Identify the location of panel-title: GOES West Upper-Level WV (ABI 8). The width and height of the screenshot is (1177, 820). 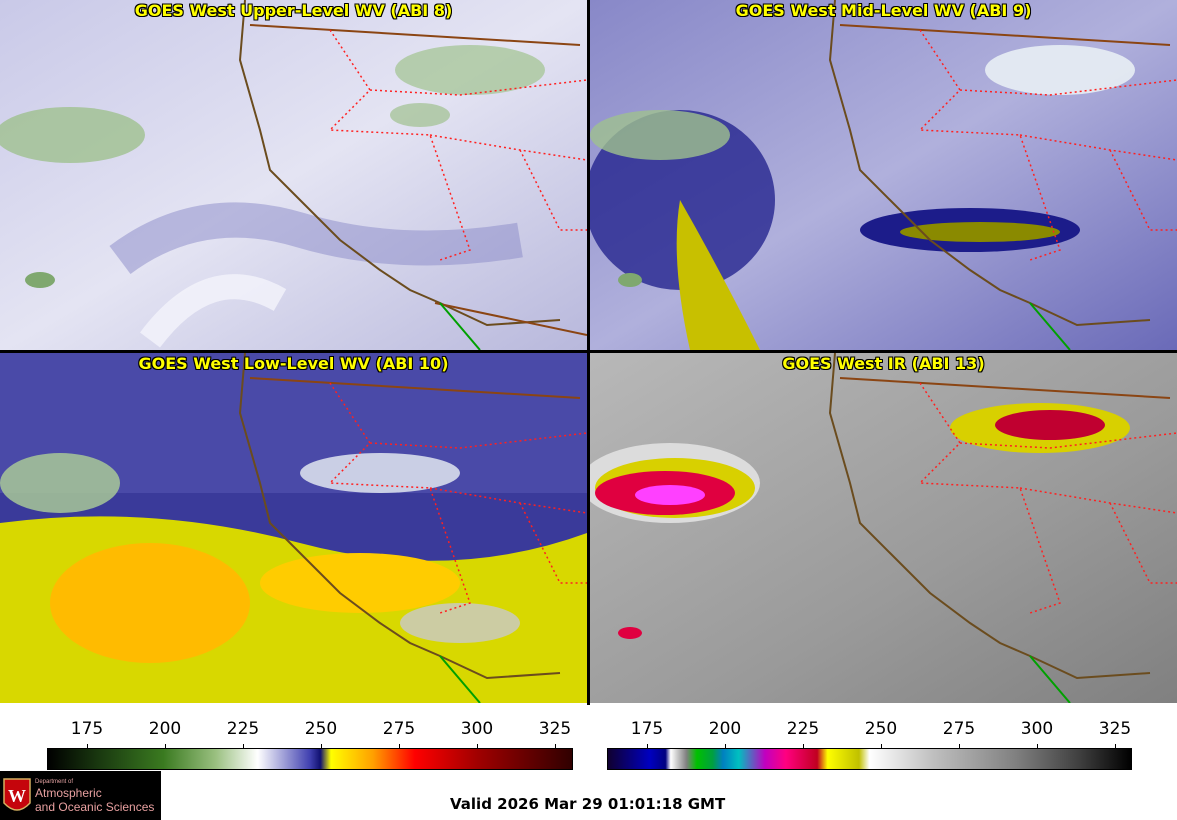
(293, 10).